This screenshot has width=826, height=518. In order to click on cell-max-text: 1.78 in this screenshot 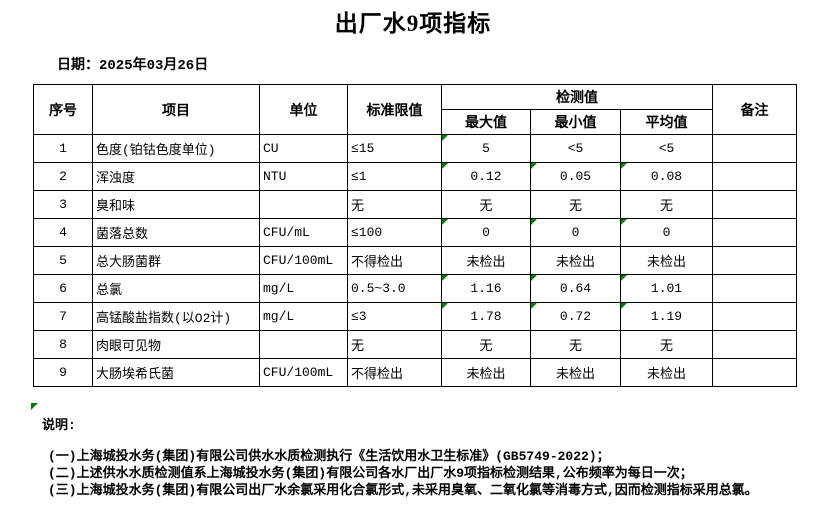, I will do `click(486, 316)`.